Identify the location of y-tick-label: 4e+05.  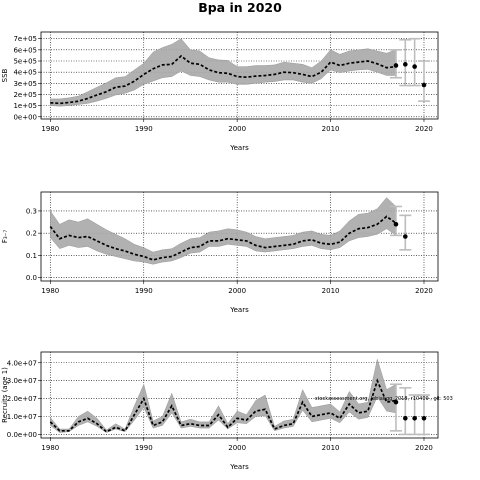
(25, 73).